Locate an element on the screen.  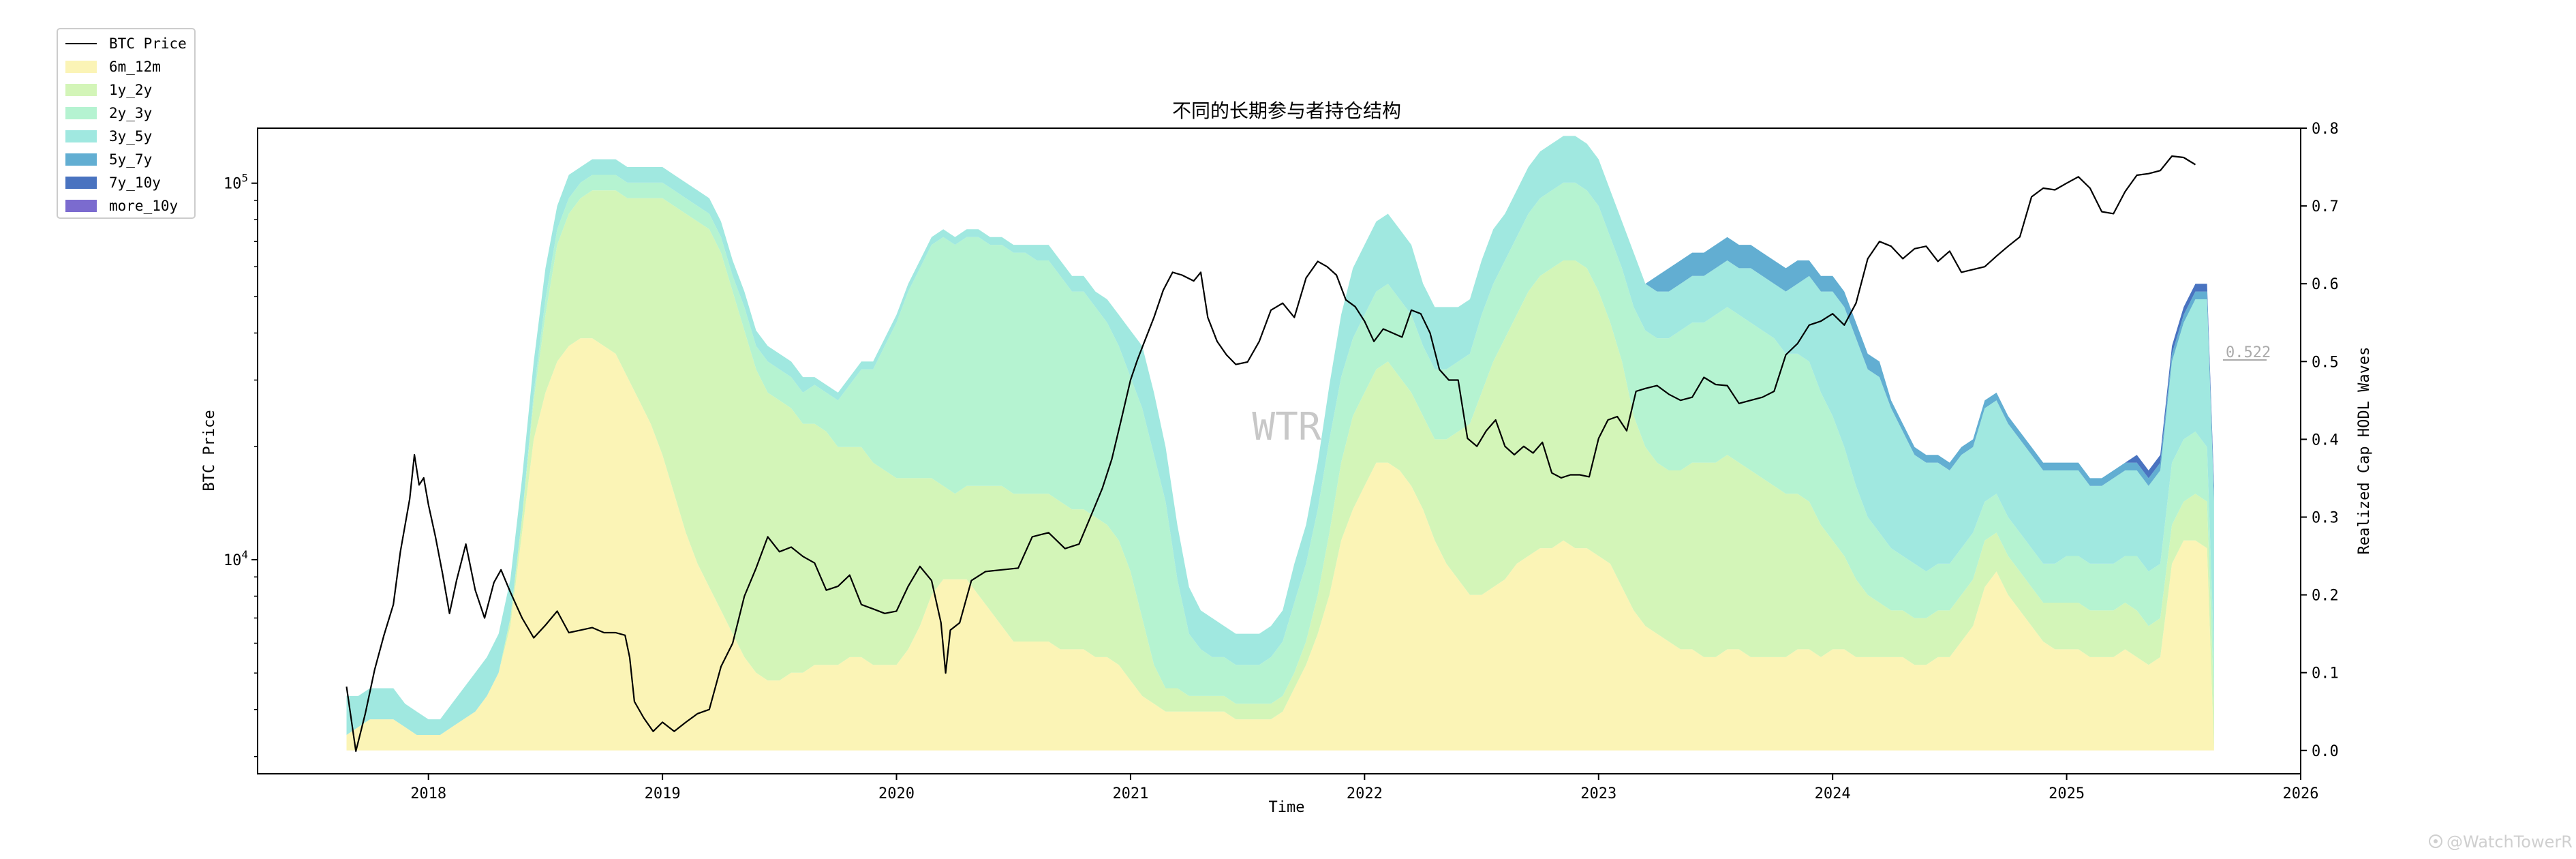
x-axis-ticks: 2018 2019 2020 2021 2022 2023 2024 2025 2026 is located at coordinates (1364, 788).